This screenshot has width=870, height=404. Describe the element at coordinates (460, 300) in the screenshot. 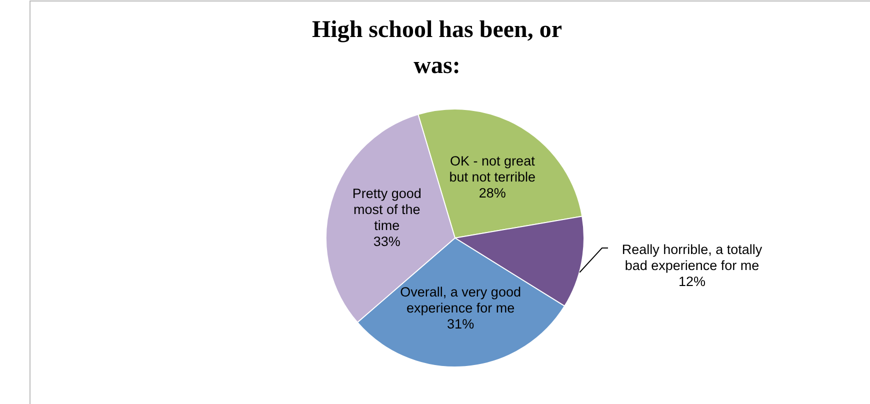

I see `slice-label: Overall, a very good experience for me` at that location.